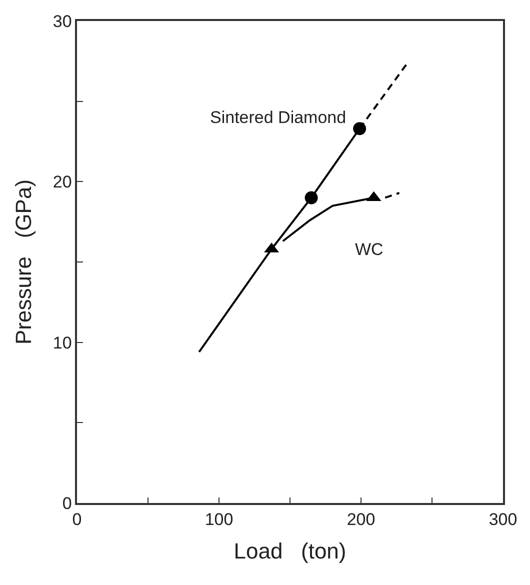 Image resolution: width=530 pixels, height=585 pixels. Describe the element at coordinates (62, 21) in the screenshot. I see `y-tick-label: 30` at that location.